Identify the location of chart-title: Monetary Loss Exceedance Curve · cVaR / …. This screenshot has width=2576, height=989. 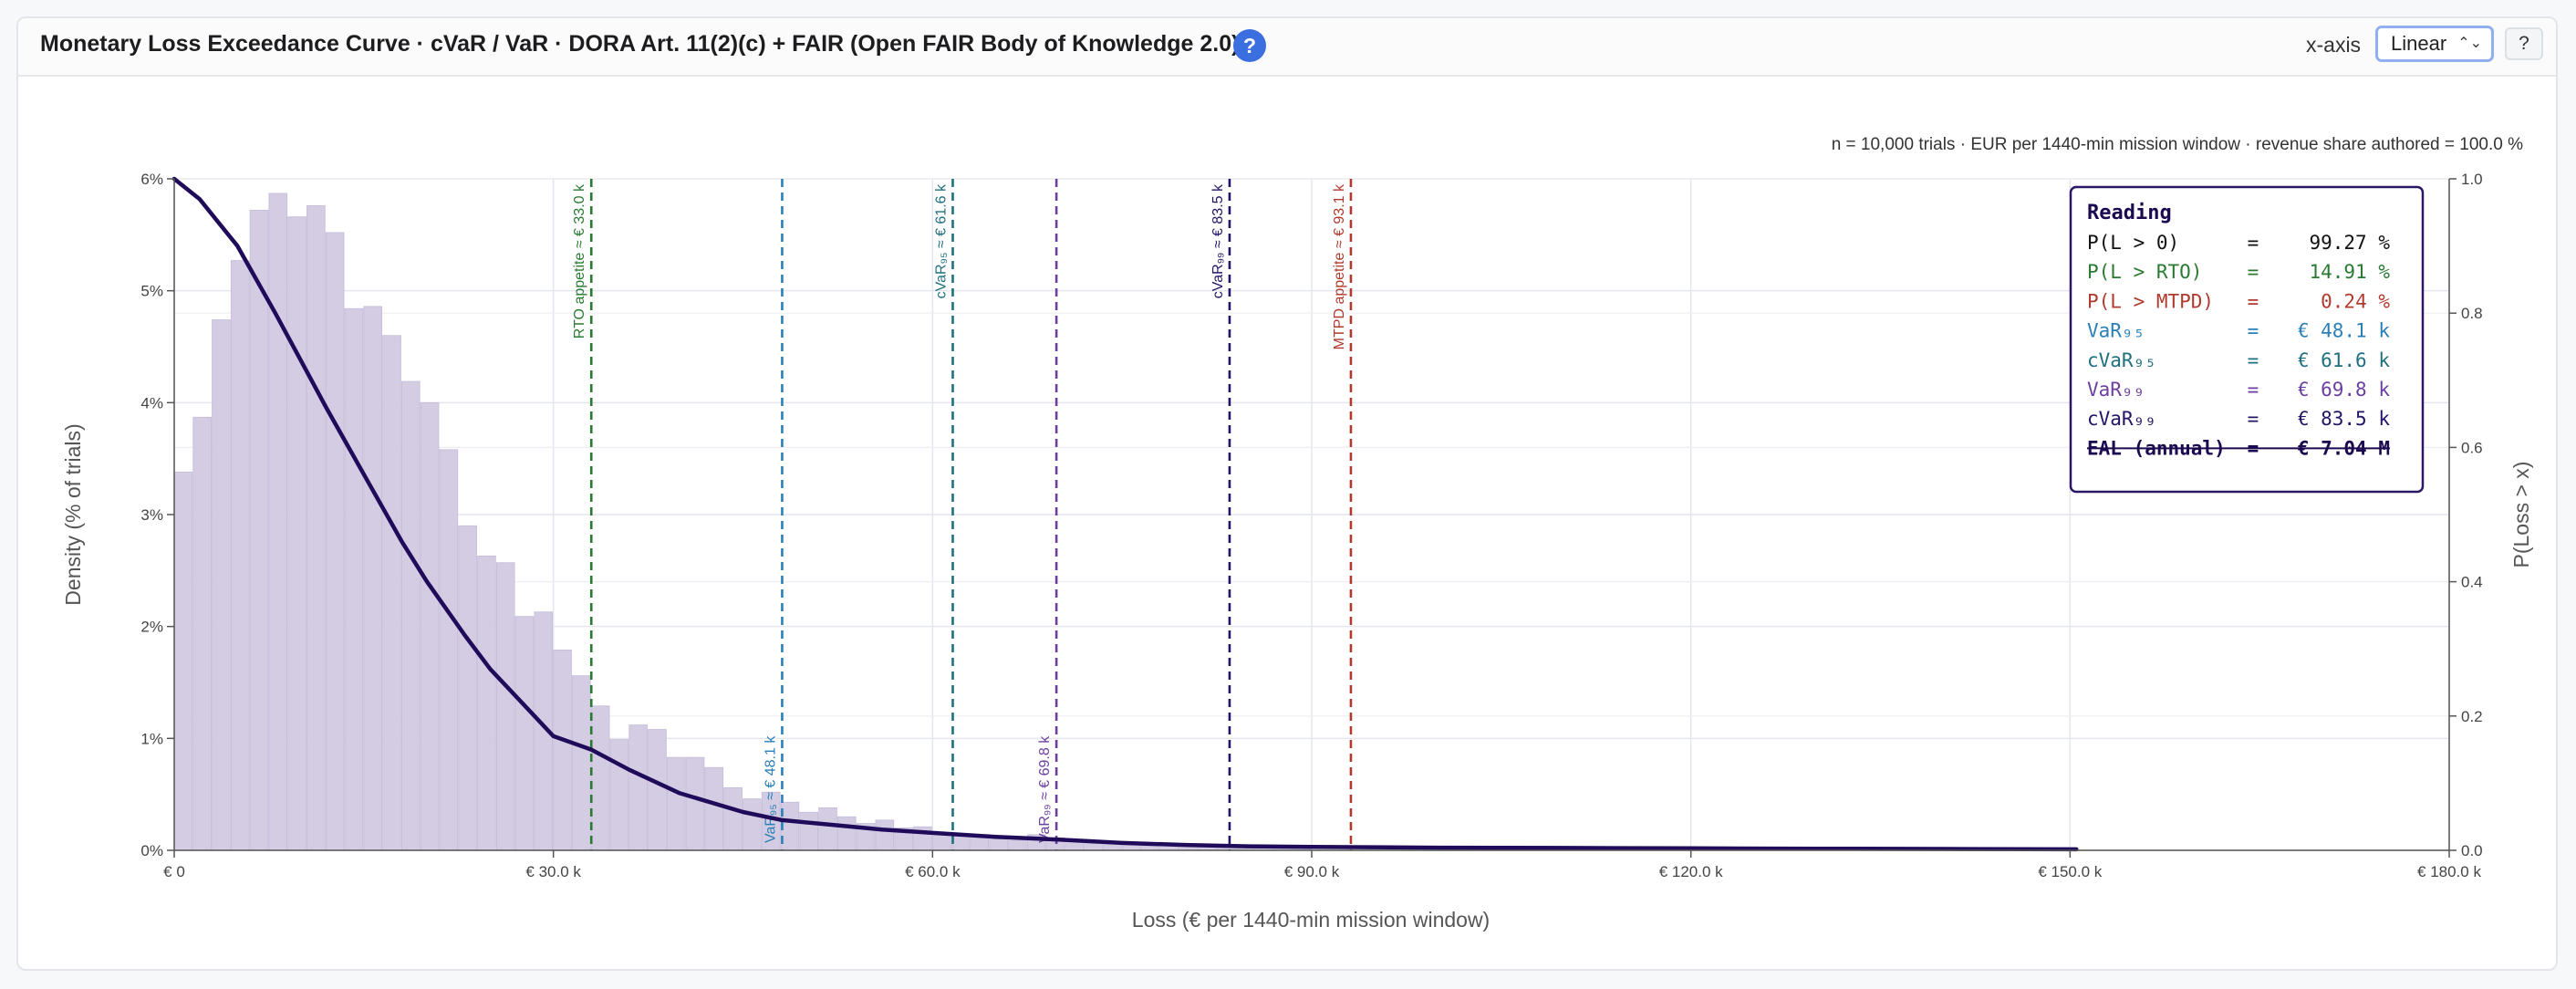
(640, 44).